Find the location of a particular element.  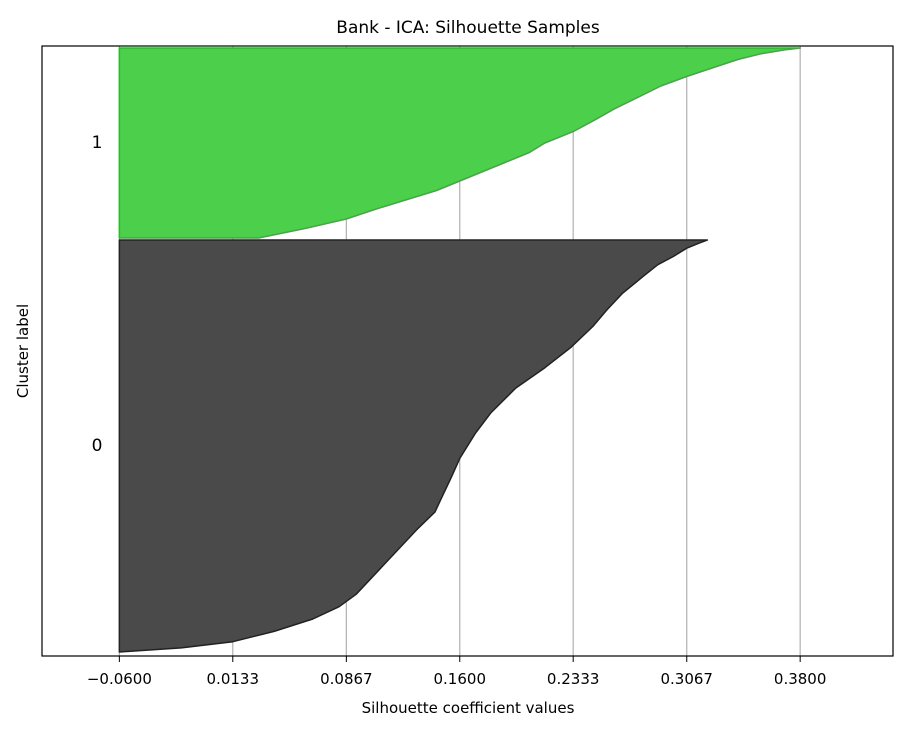

x-tick-label: 0.0867 is located at coordinates (346, 679).